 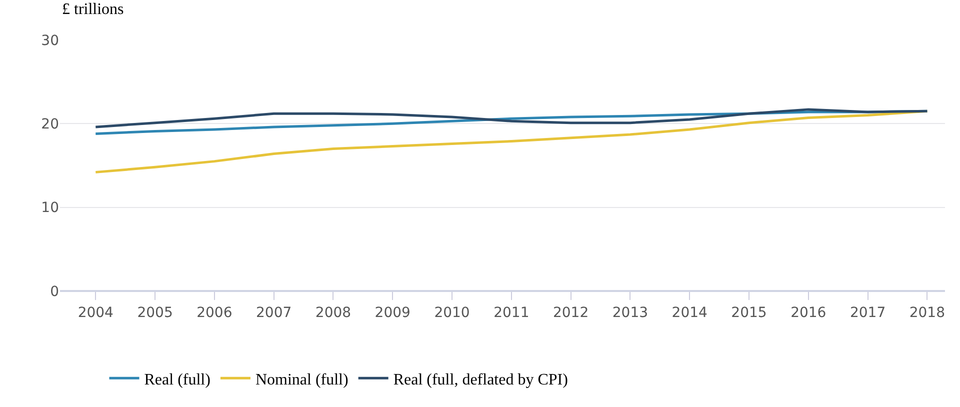 What do you see at coordinates (333, 312) in the screenshot?
I see `x-tick-label: 2008` at bounding box center [333, 312].